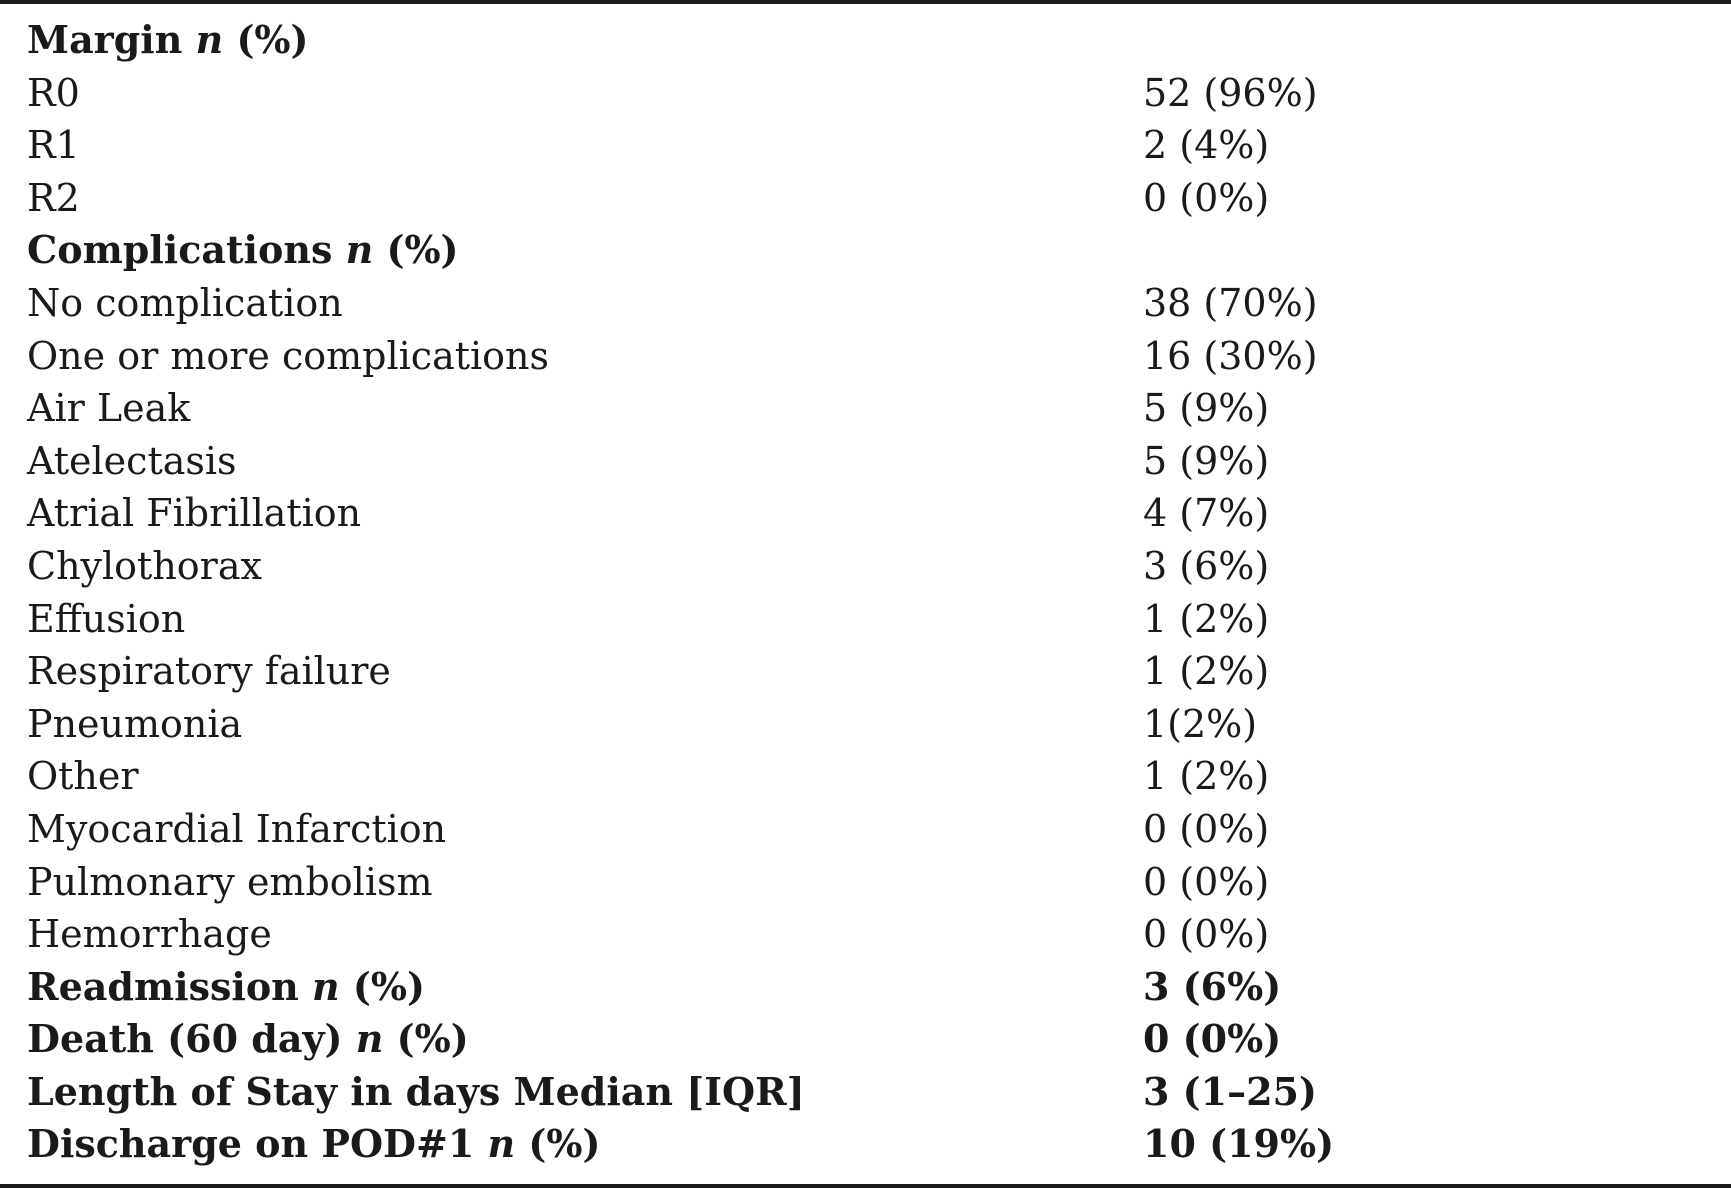 The height and width of the screenshot is (1189, 1731). What do you see at coordinates (1206, 145) in the screenshot?
I see `row-value: 2 (4%)` at bounding box center [1206, 145].